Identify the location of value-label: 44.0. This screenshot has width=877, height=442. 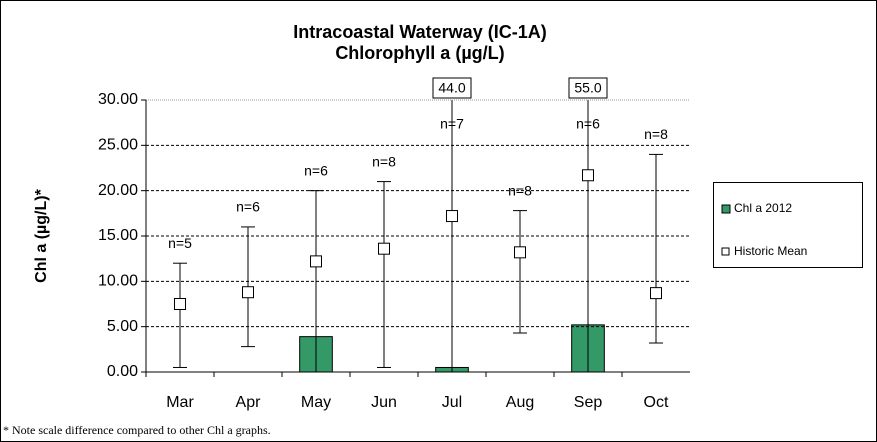
(451, 88).